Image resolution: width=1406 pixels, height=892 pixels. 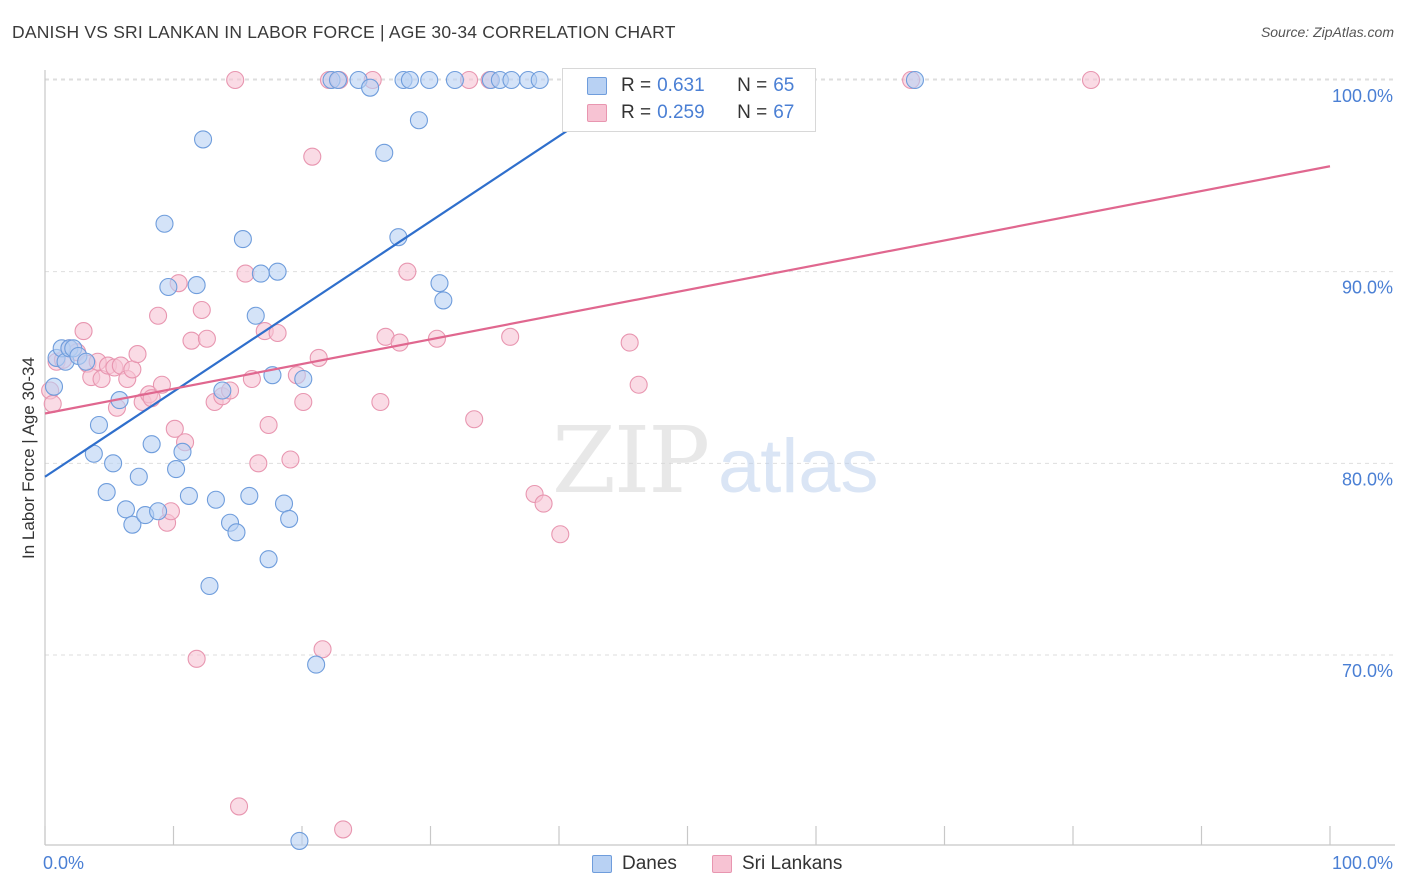 I want to click on srilankans-n-value: 67, so click(x=784, y=112).